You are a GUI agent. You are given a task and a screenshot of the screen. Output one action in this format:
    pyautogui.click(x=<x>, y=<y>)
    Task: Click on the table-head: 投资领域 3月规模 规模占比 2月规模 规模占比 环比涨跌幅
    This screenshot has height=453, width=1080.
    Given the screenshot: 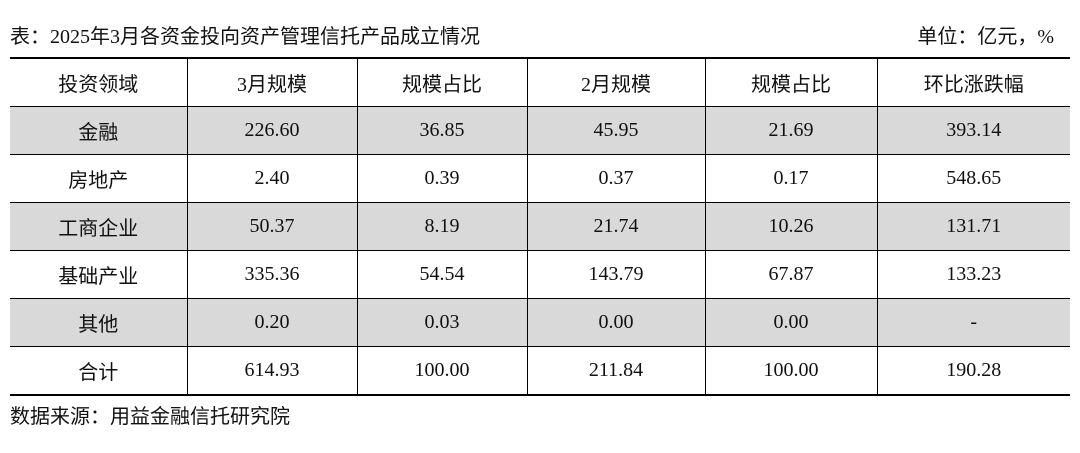 What is the action you would take?
    pyautogui.click(x=540, y=82)
    